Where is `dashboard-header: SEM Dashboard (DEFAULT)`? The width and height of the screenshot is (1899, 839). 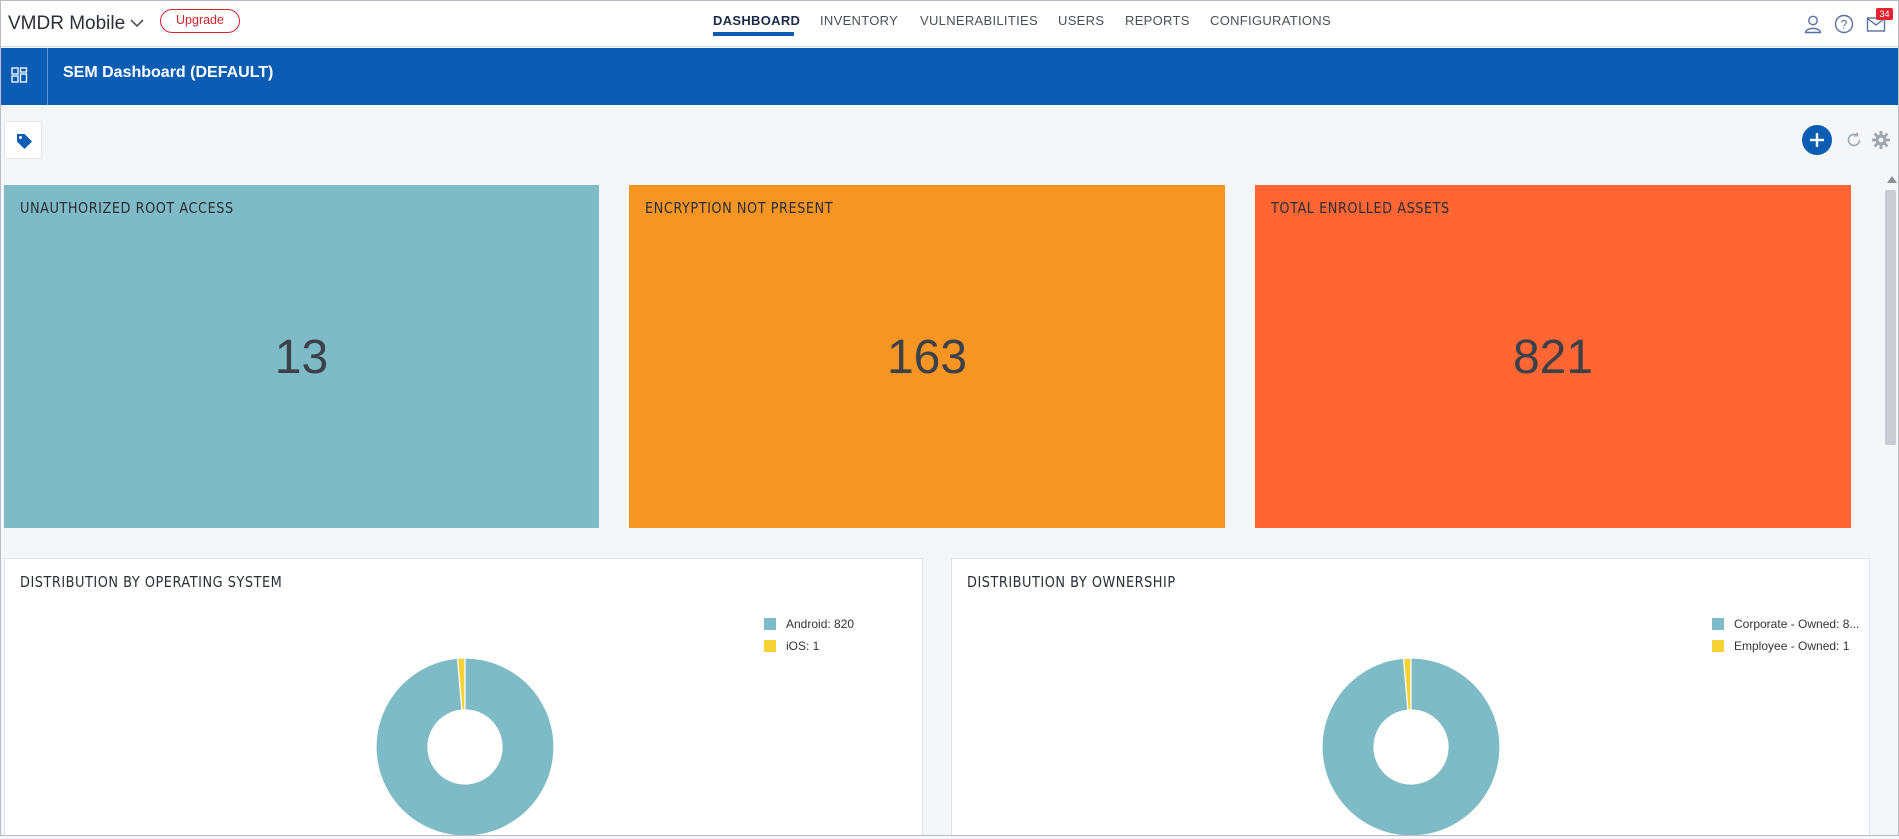 dashboard-header: SEM Dashboard (DEFAULT) is located at coordinates (949, 76).